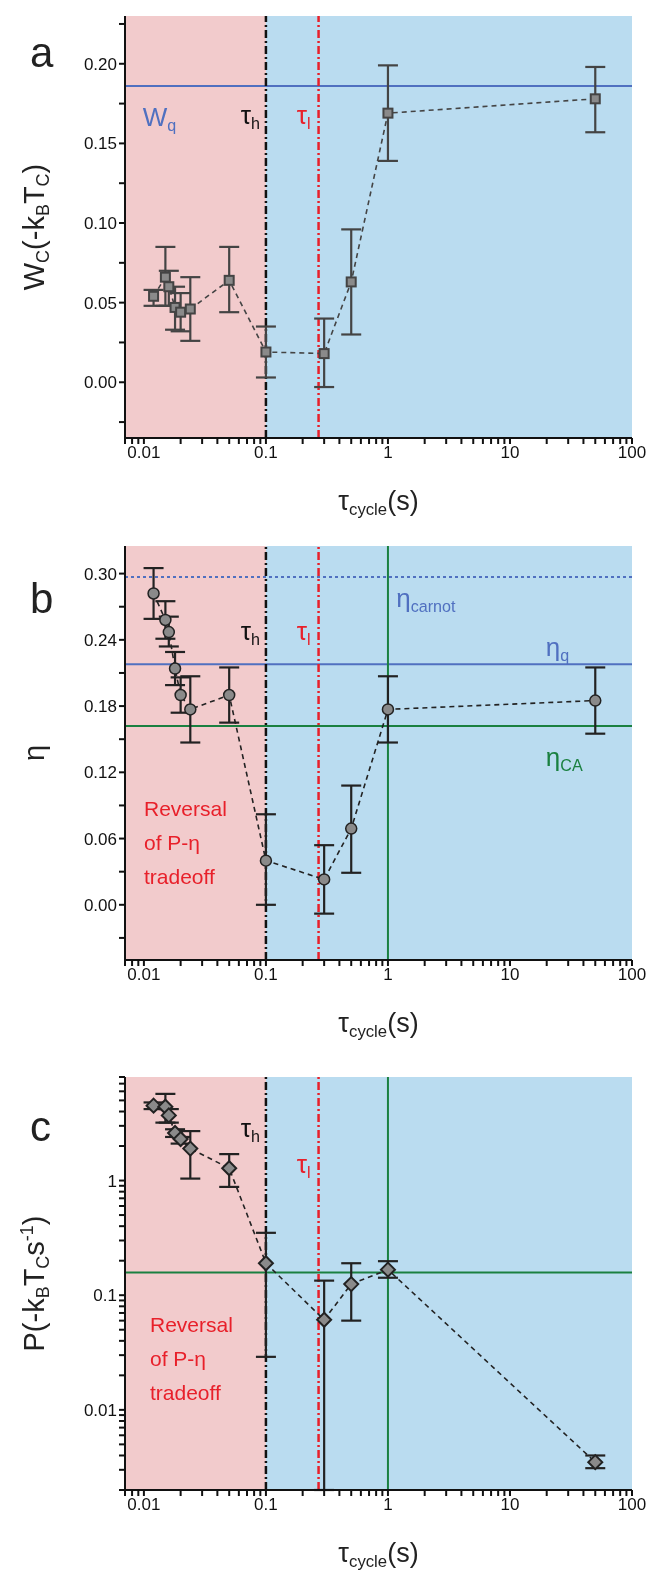 This screenshot has height=1574, width=657. I want to click on y-tick-label: 0.30, so click(100, 574).